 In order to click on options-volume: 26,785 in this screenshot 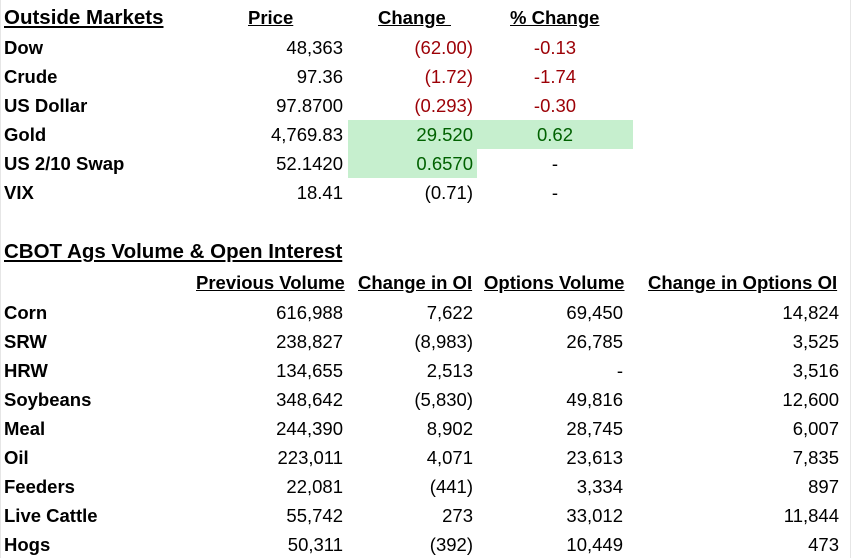, I will do `click(594, 341)`.